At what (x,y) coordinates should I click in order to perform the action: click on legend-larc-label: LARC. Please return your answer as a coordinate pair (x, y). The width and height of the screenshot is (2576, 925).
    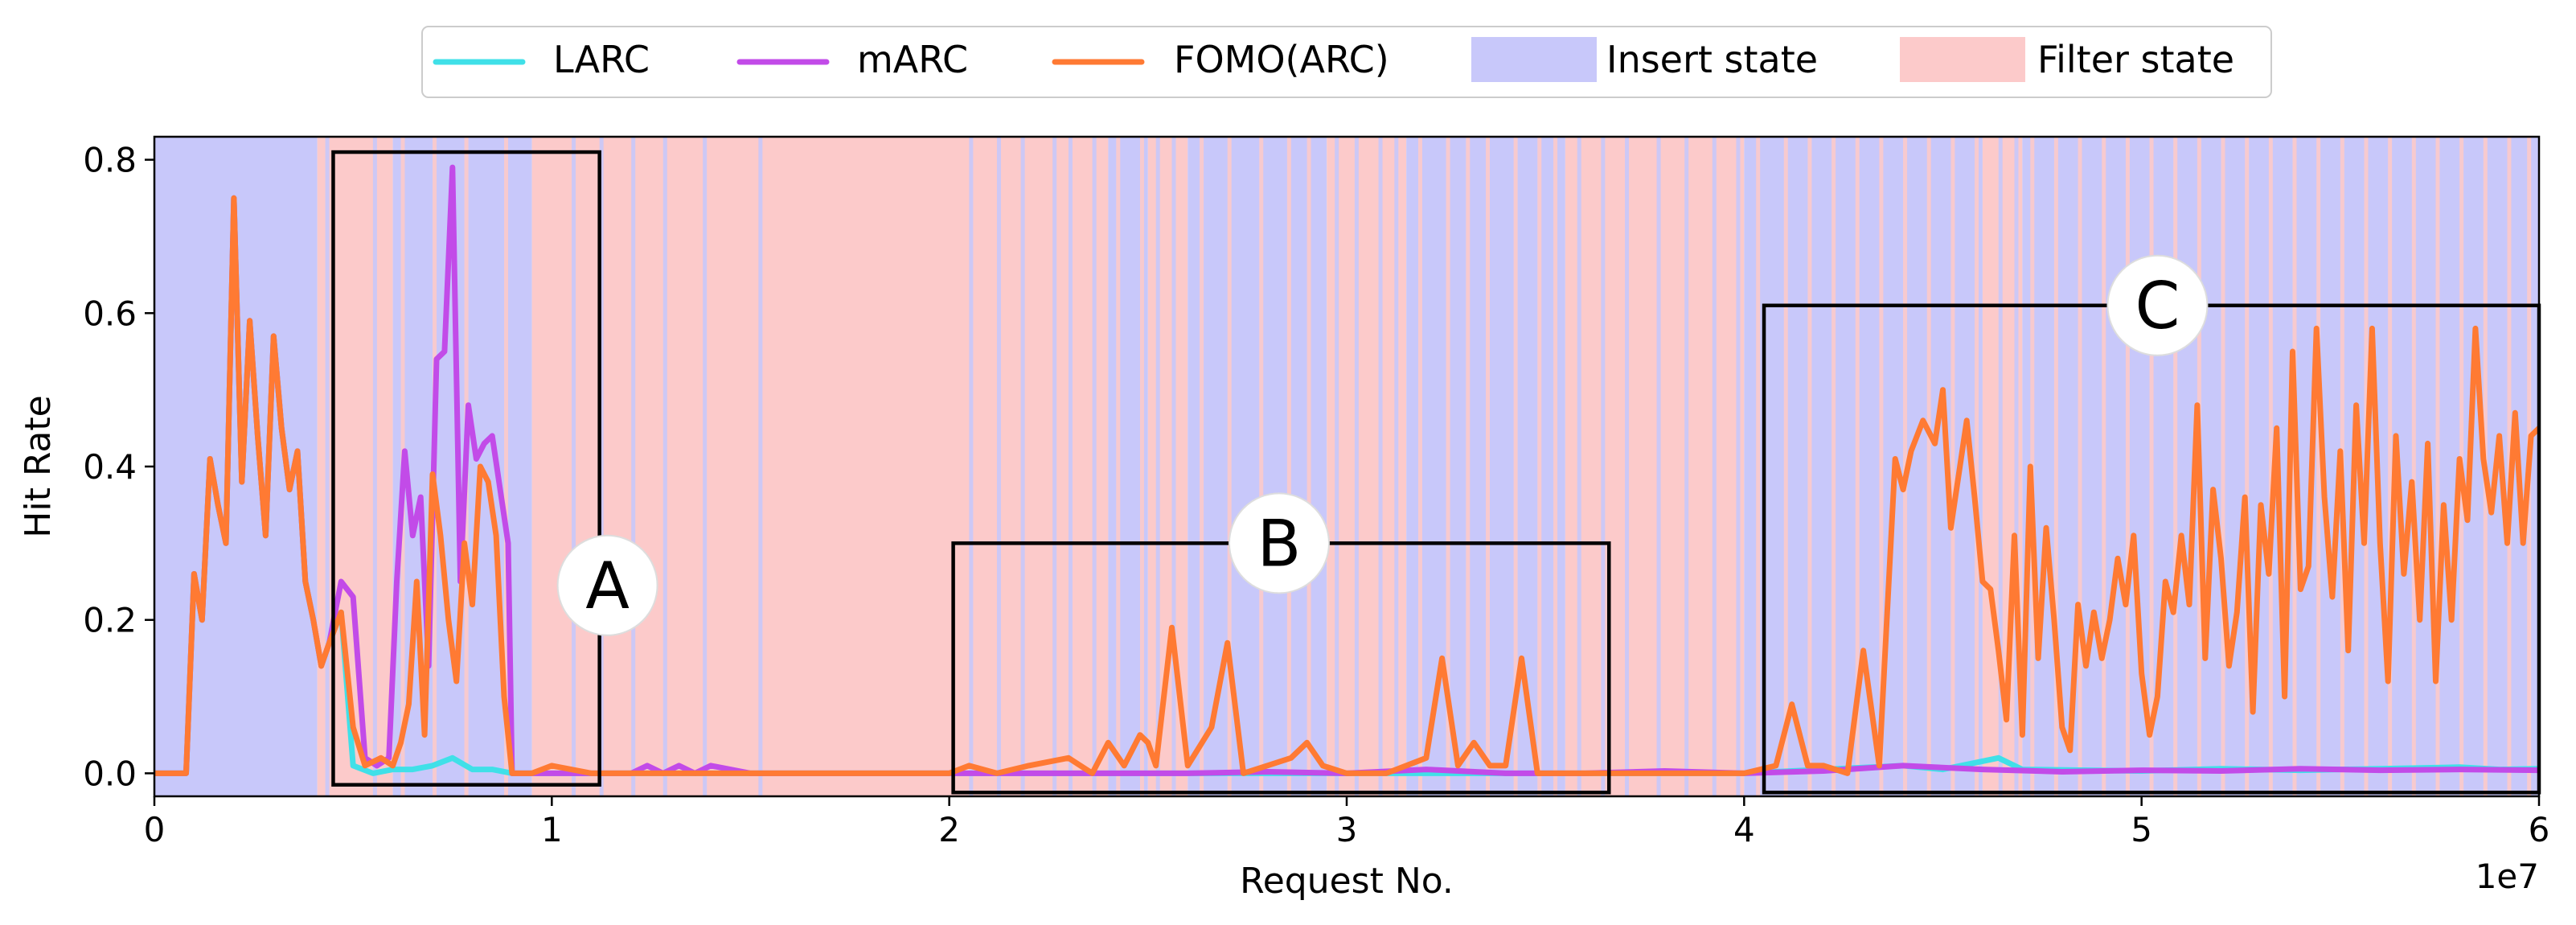
    Looking at the image, I should click on (601, 59).